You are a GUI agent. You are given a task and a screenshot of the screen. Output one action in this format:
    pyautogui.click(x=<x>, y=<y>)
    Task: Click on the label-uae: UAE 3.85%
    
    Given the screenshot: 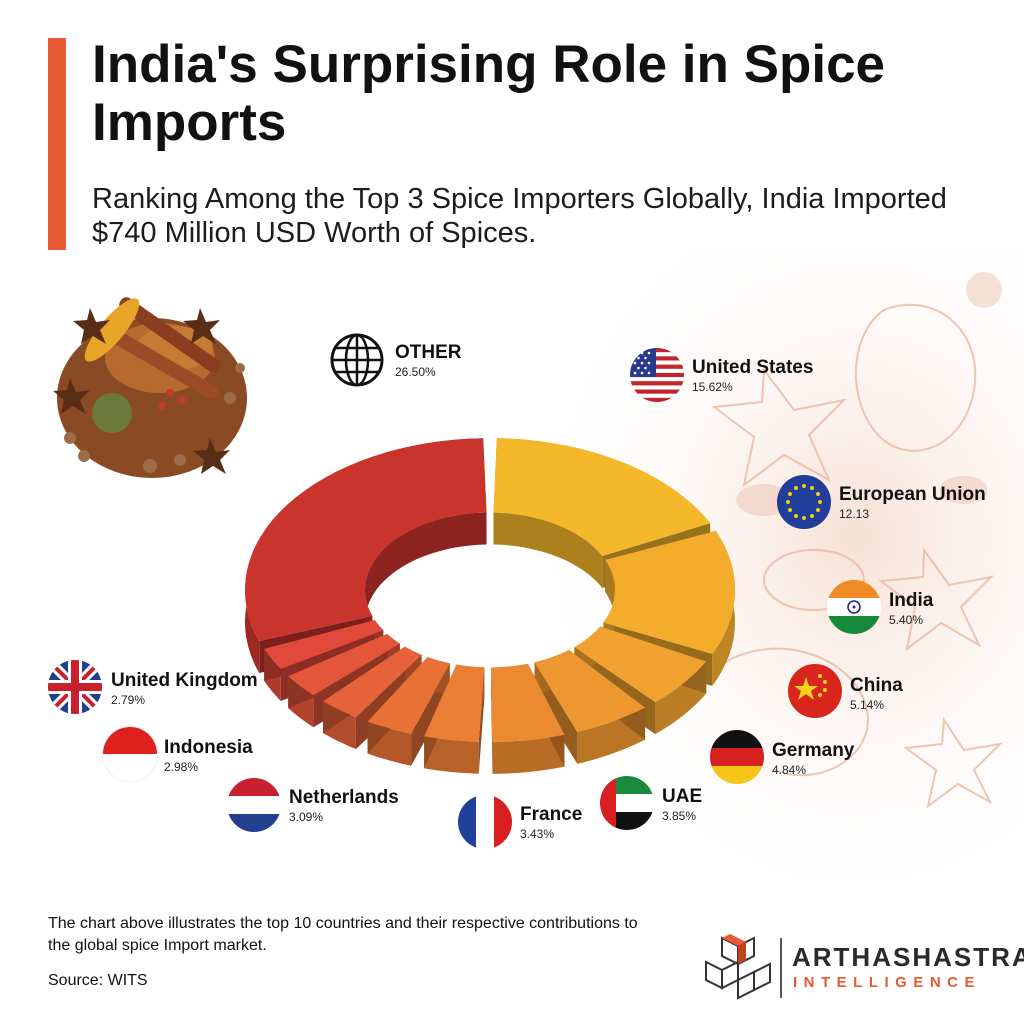 What is the action you would take?
    pyautogui.click(x=682, y=805)
    